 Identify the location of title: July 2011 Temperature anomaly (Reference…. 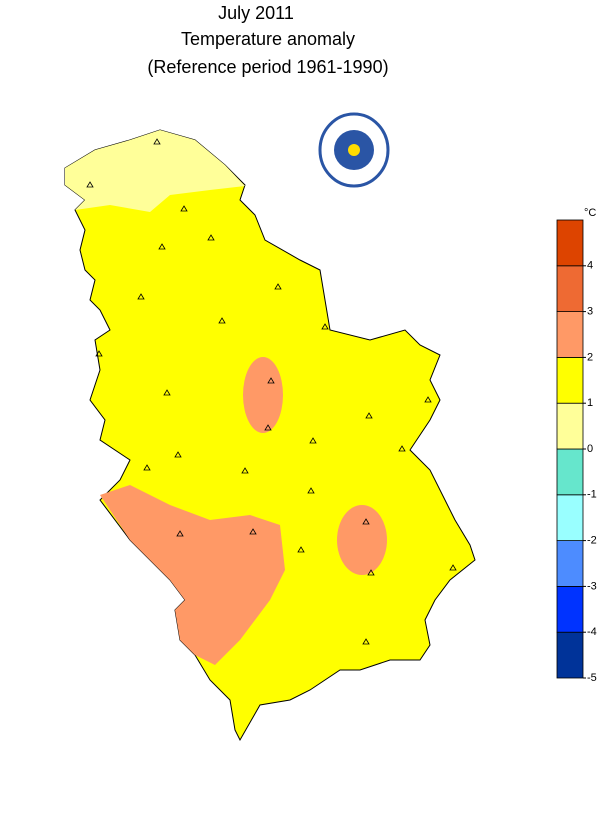
(267, 40).